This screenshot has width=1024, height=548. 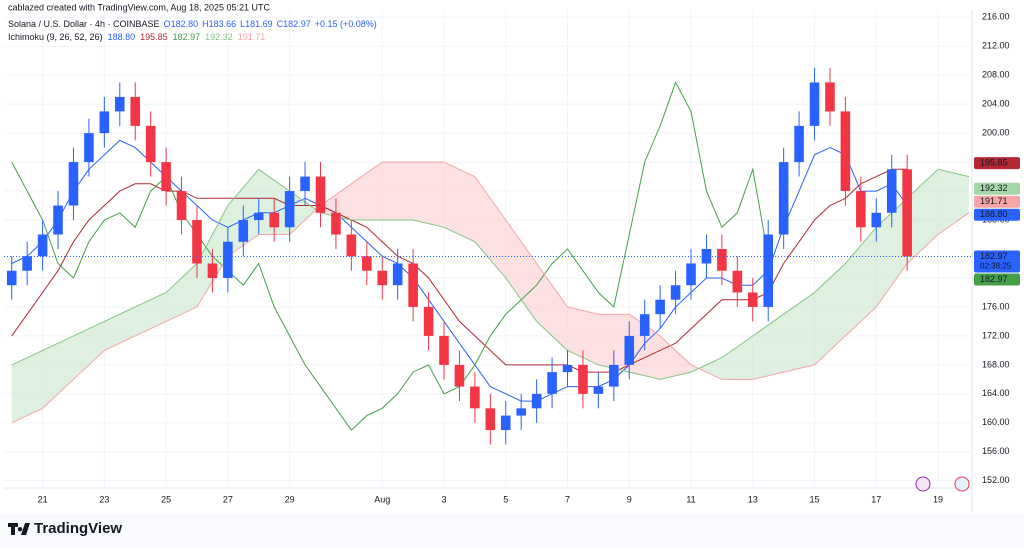 I want to click on y-tick-label: 156.00, so click(x=996, y=451).